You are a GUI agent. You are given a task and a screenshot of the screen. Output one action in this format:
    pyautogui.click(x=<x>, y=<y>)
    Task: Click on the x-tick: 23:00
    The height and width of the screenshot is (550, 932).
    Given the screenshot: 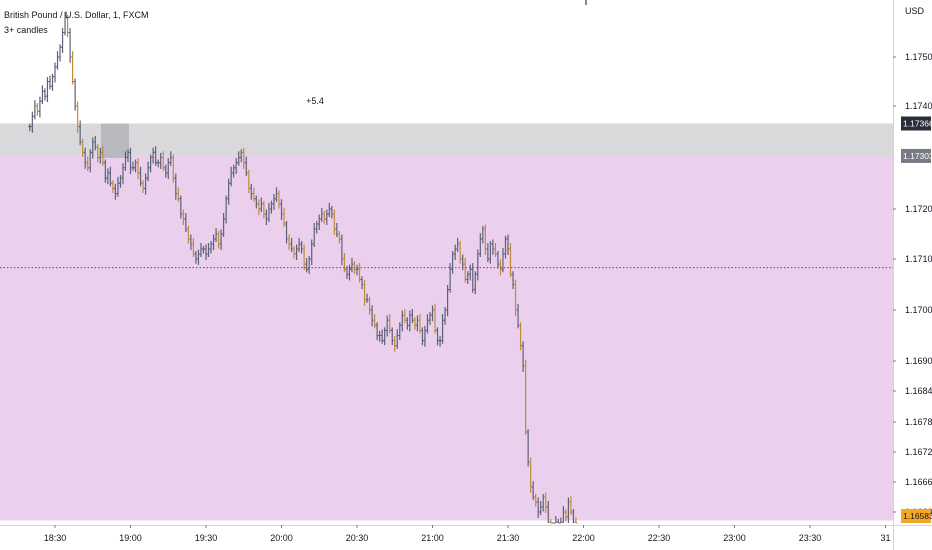 What is the action you would take?
    pyautogui.click(x=734, y=534)
    